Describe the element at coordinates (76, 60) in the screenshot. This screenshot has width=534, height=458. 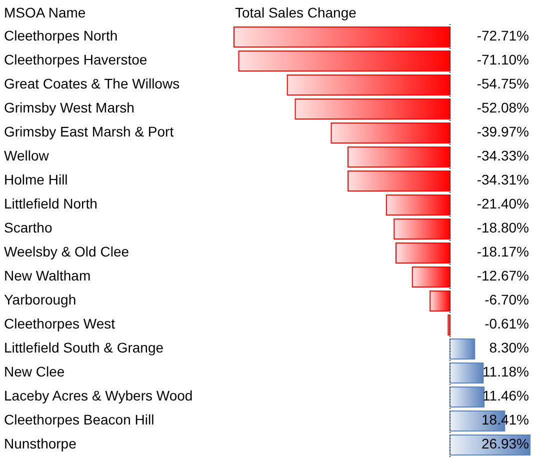
I see `y-tick-label: Cleethorpes Haverstoe` at that location.